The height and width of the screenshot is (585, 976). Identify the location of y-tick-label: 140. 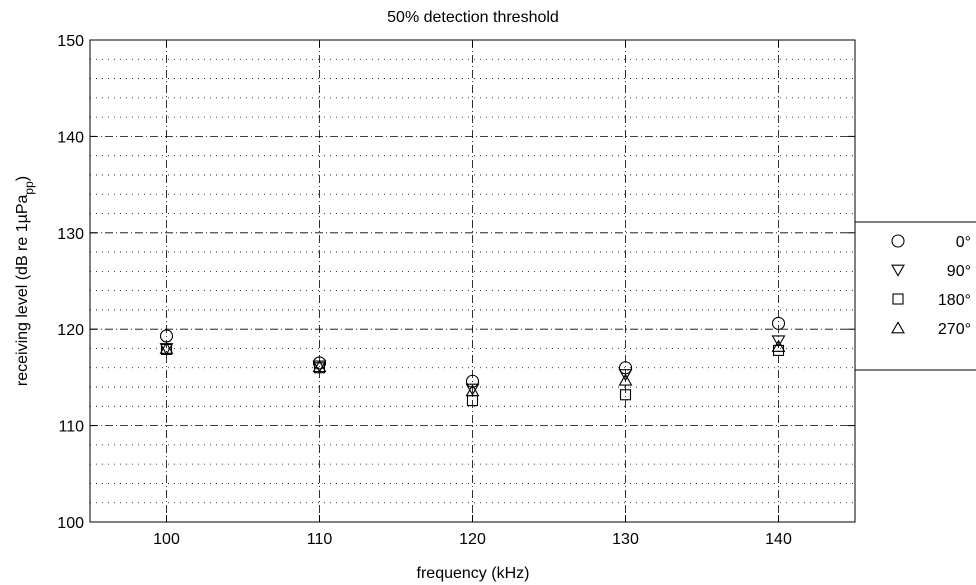
(70, 137).